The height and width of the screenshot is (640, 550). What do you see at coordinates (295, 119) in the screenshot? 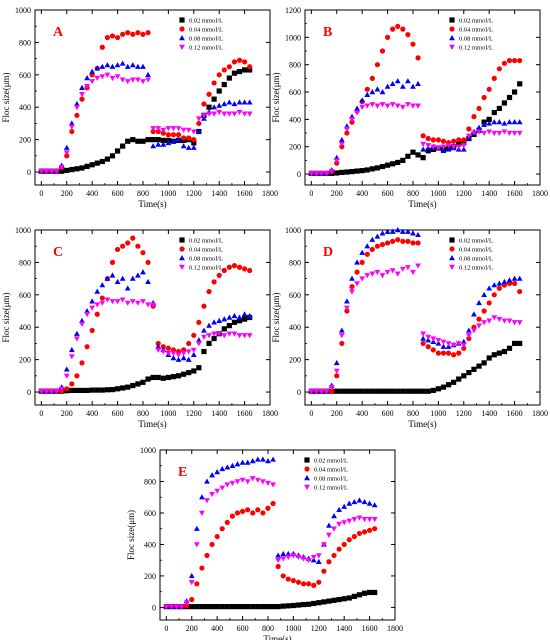
I see `y-tick-label: 400` at bounding box center [295, 119].